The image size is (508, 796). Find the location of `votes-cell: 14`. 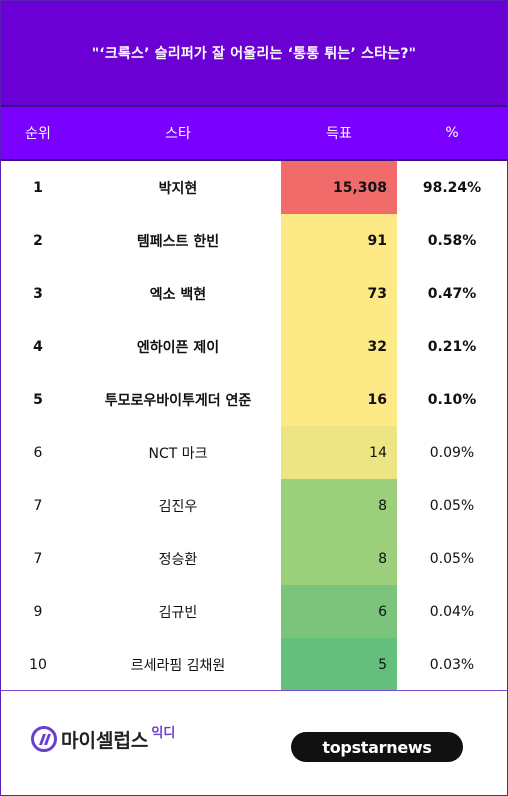

votes-cell: 14 is located at coordinates (339, 452).